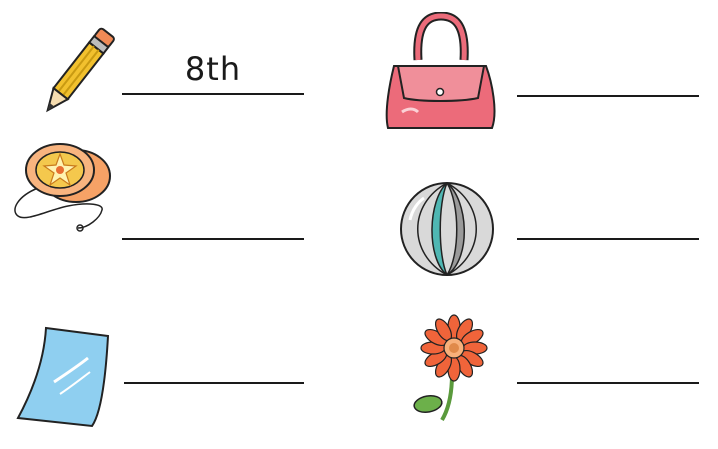 This screenshot has height=449, width=718. I want to click on yoyo-icon, so click(62, 187).